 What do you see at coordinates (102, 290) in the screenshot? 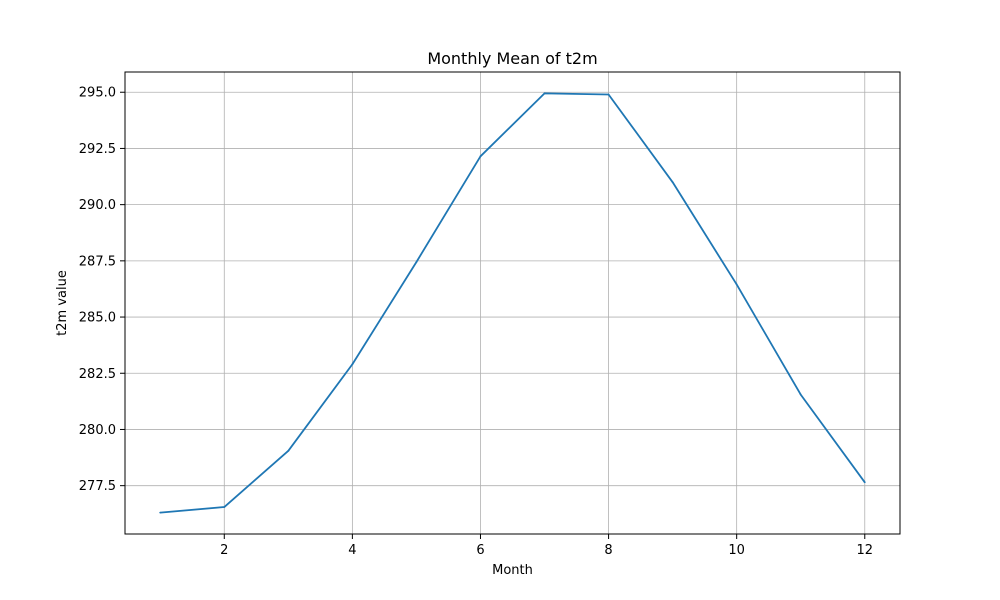
I see `y-tick-layer: 277.5 280.0 282.5 285.0 287.5 290.0 292.5 295.0` at bounding box center [102, 290].